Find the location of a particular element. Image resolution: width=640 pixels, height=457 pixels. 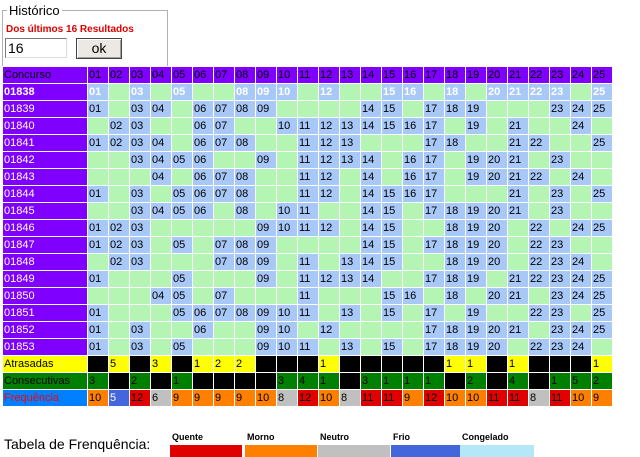

drawn-number-cell: 23 is located at coordinates (560, 330).